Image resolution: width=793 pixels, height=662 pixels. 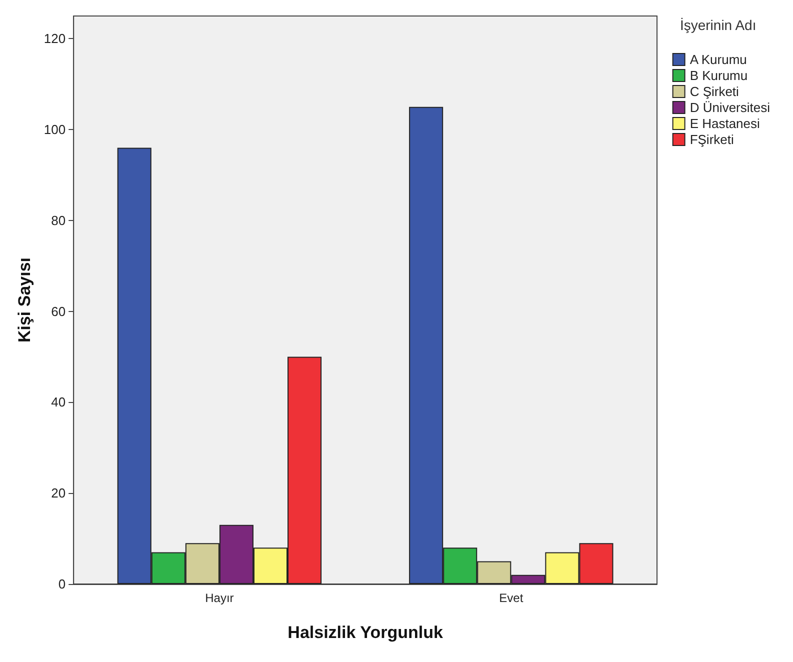 What do you see at coordinates (58, 493) in the screenshot?
I see `y-tick-label: 20` at bounding box center [58, 493].